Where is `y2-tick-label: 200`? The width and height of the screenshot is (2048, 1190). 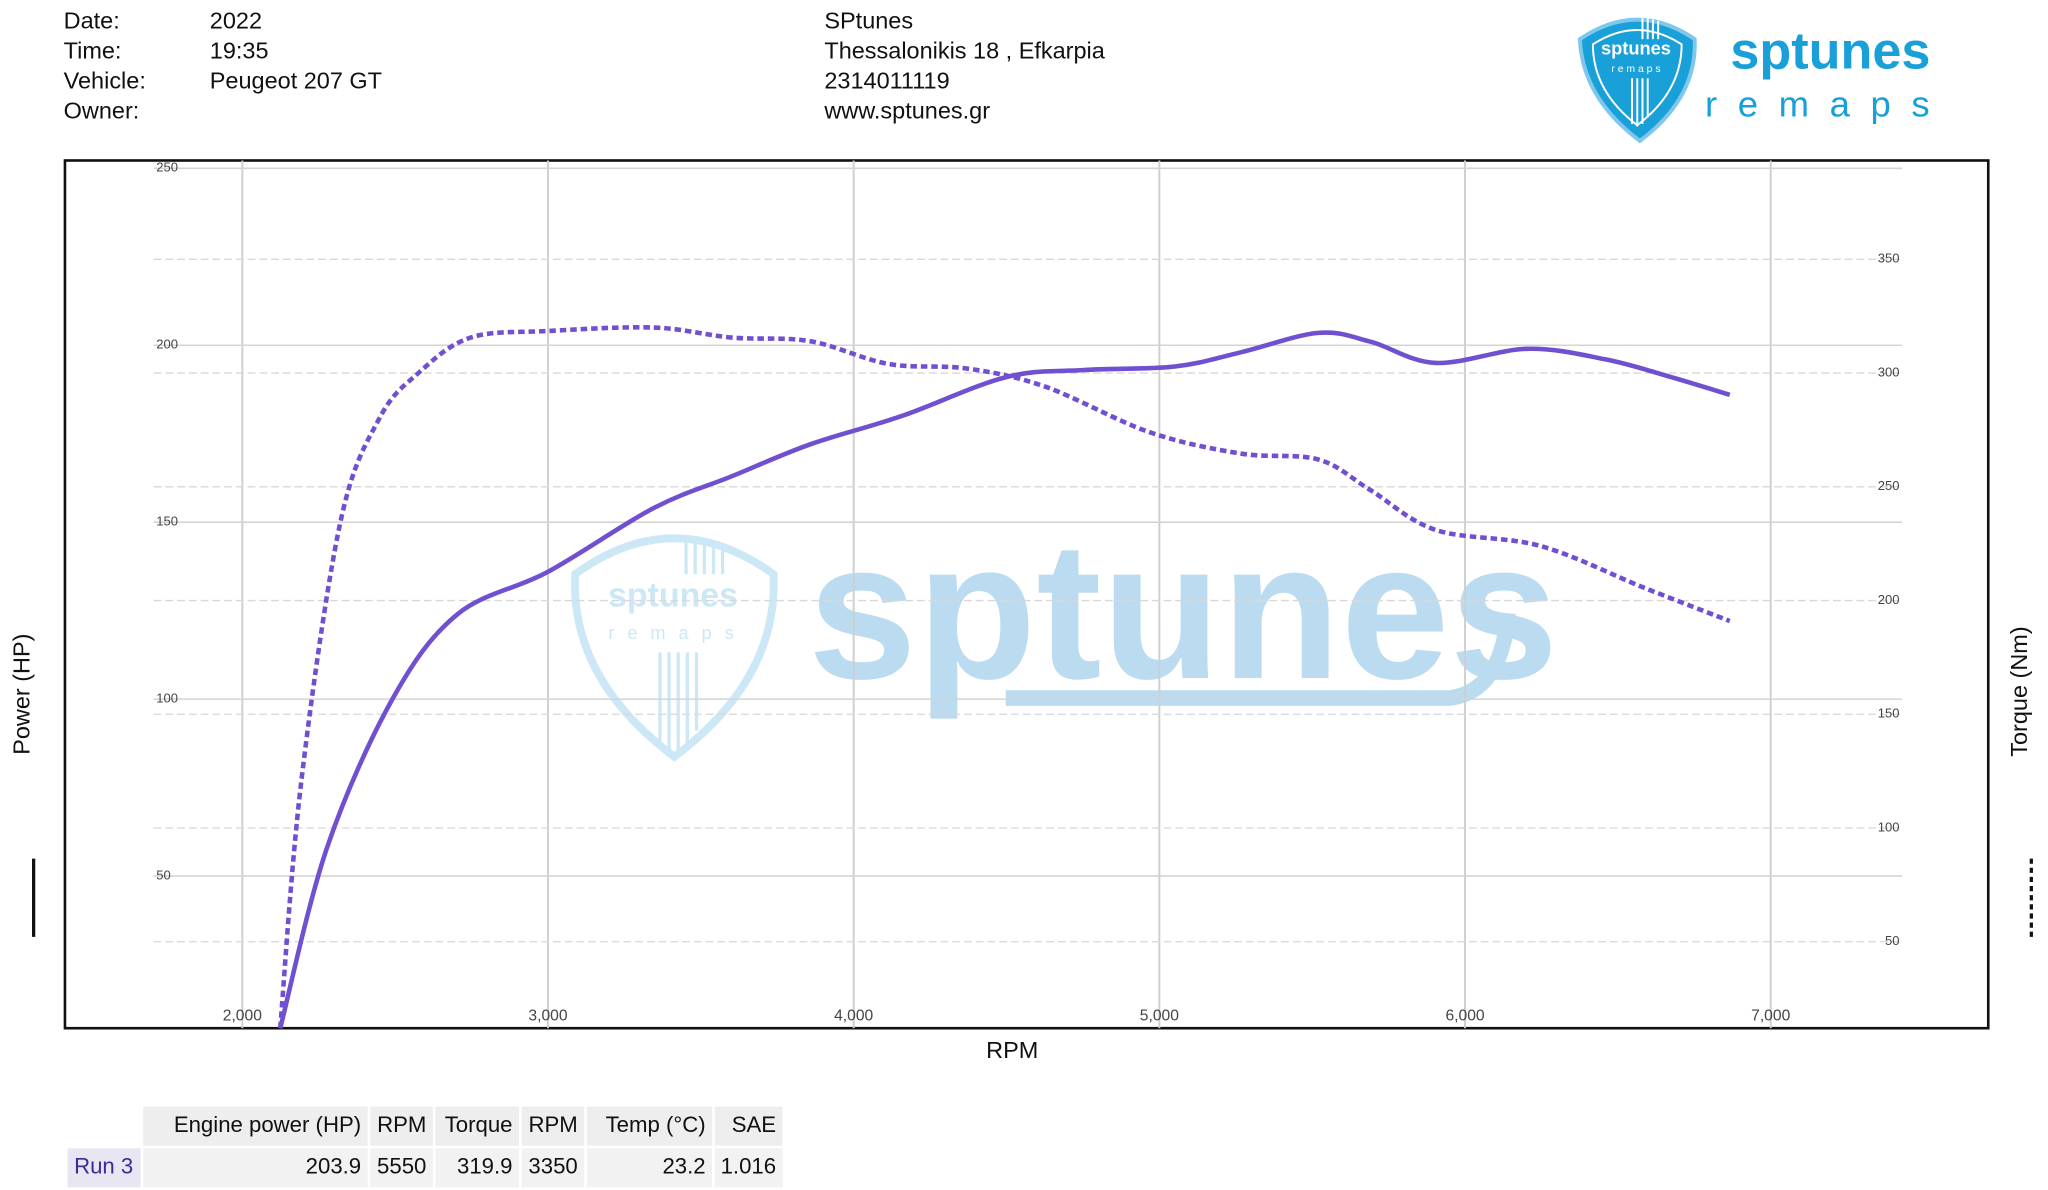
y2-tick-label: 200 is located at coordinates (1889, 599).